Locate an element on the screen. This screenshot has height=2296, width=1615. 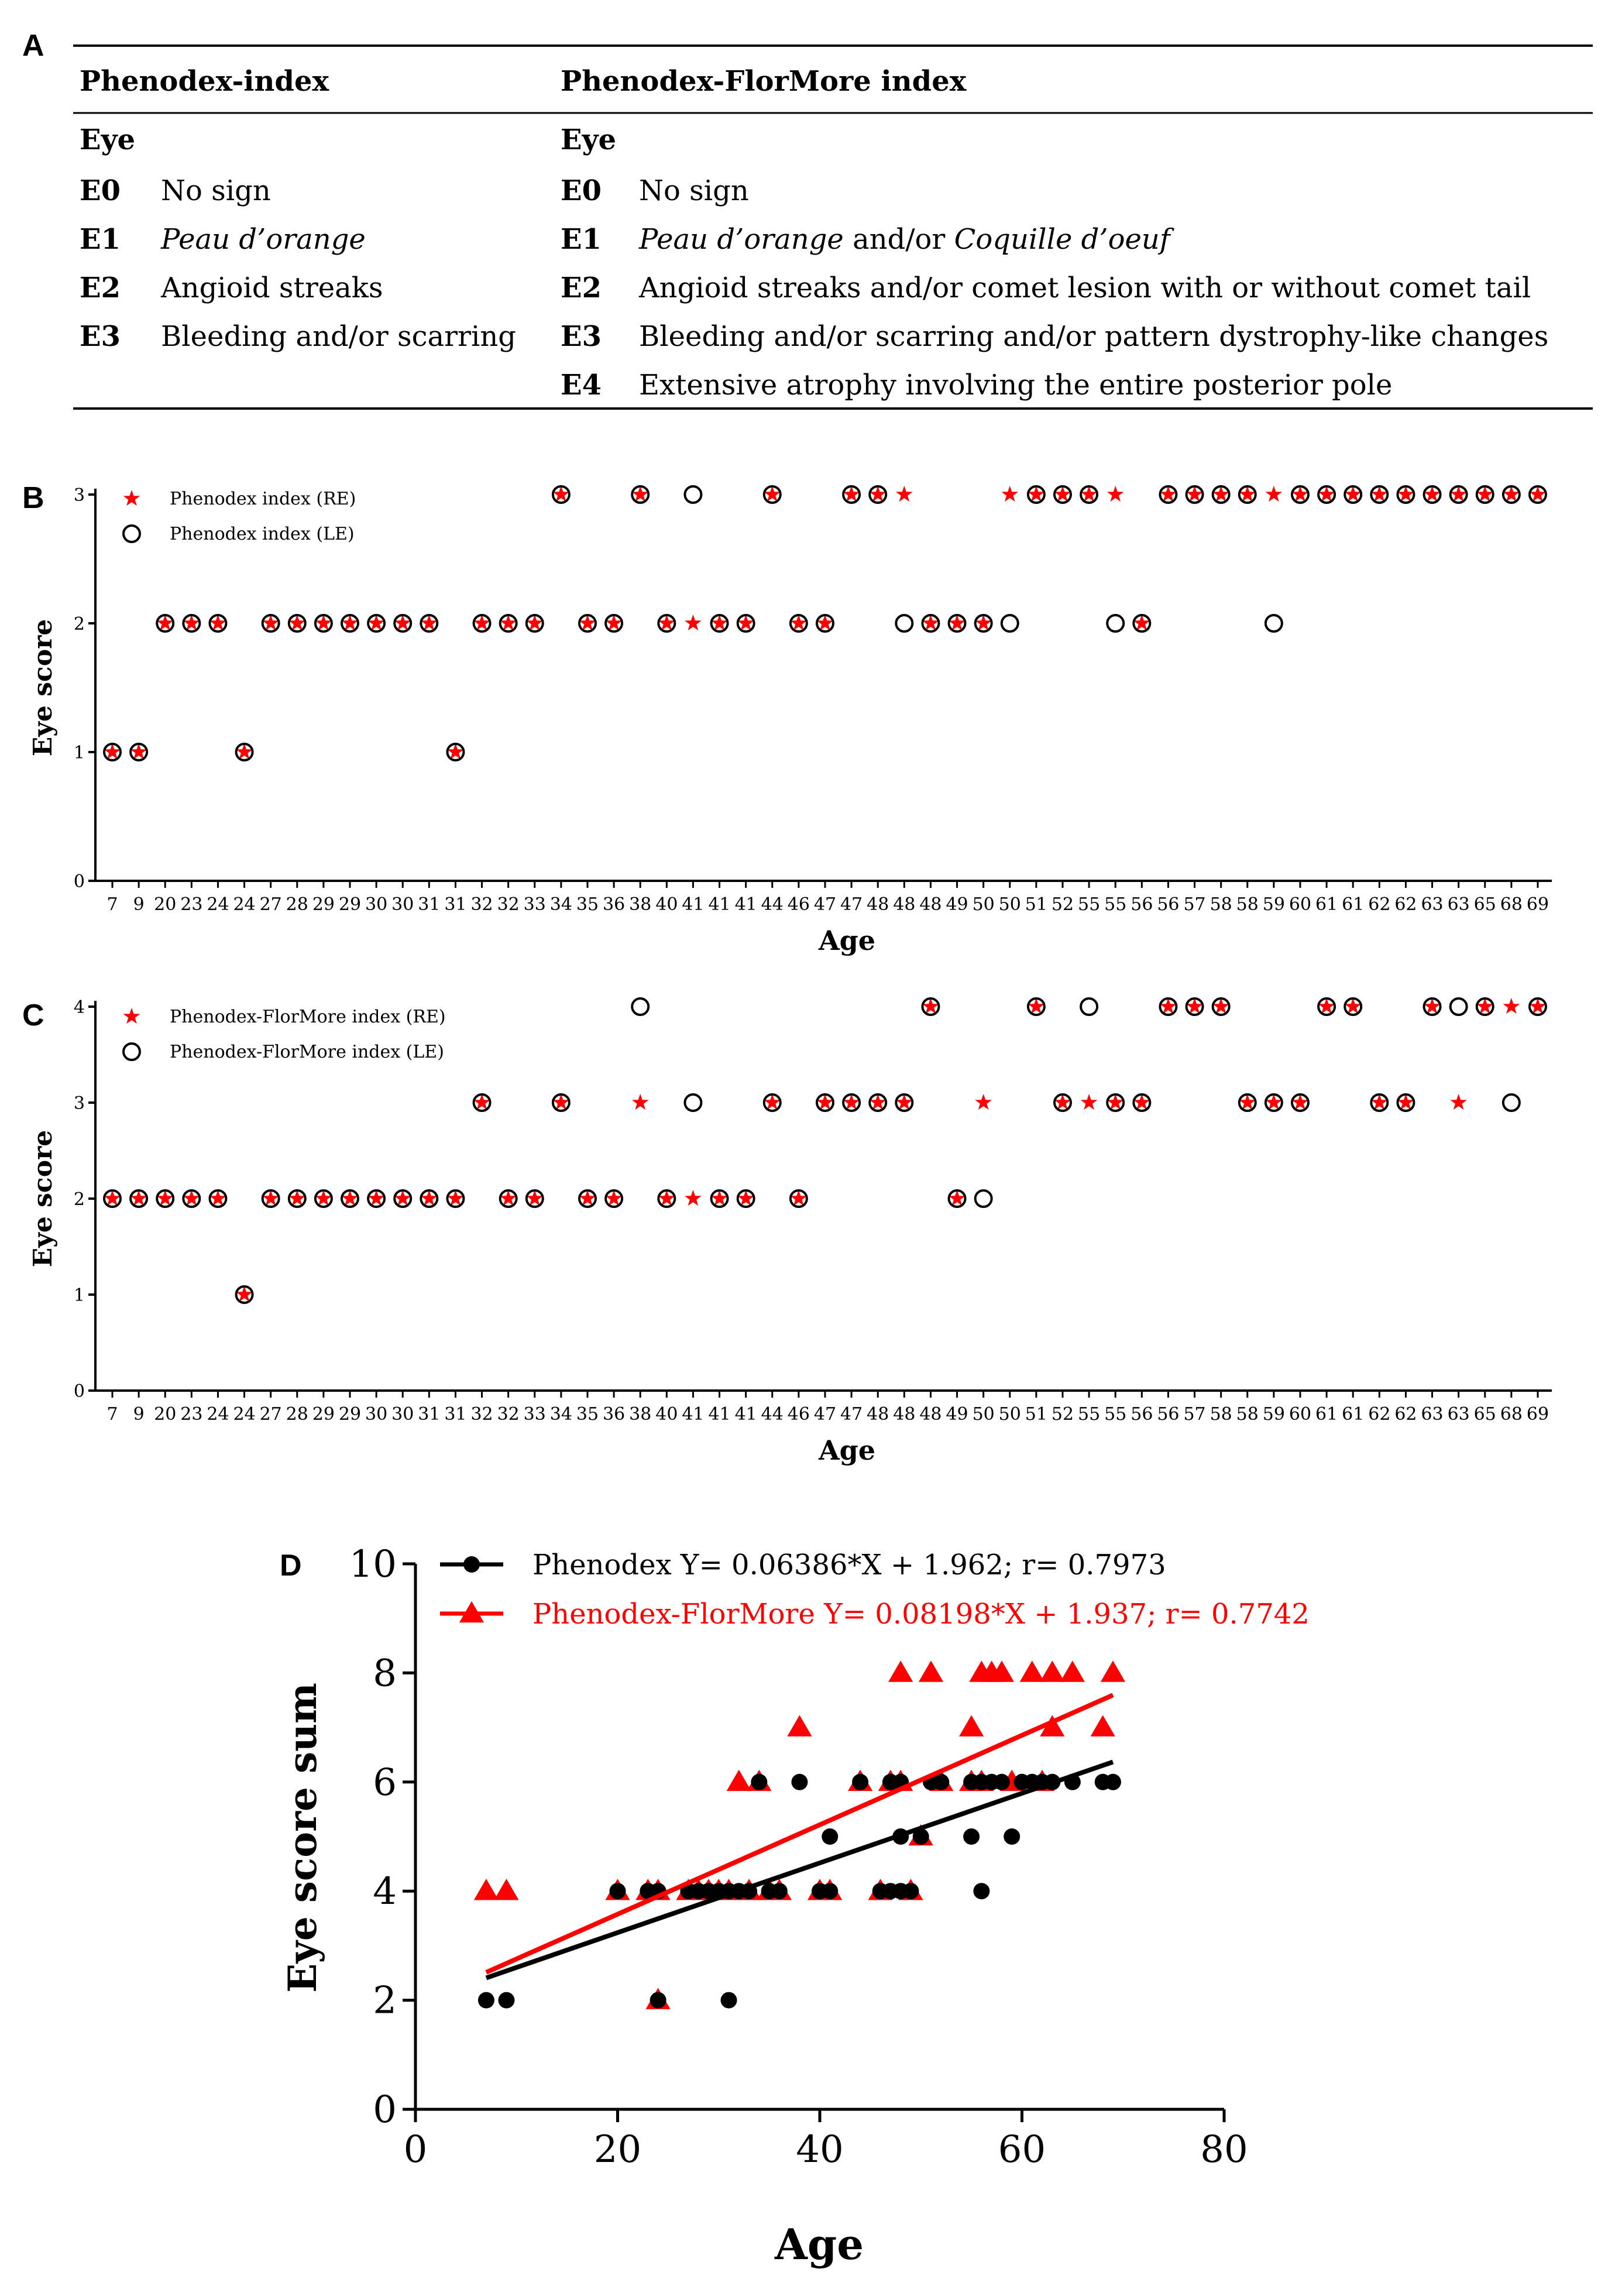
x-tick-label-B-27: 47 is located at coordinates (825, 904).